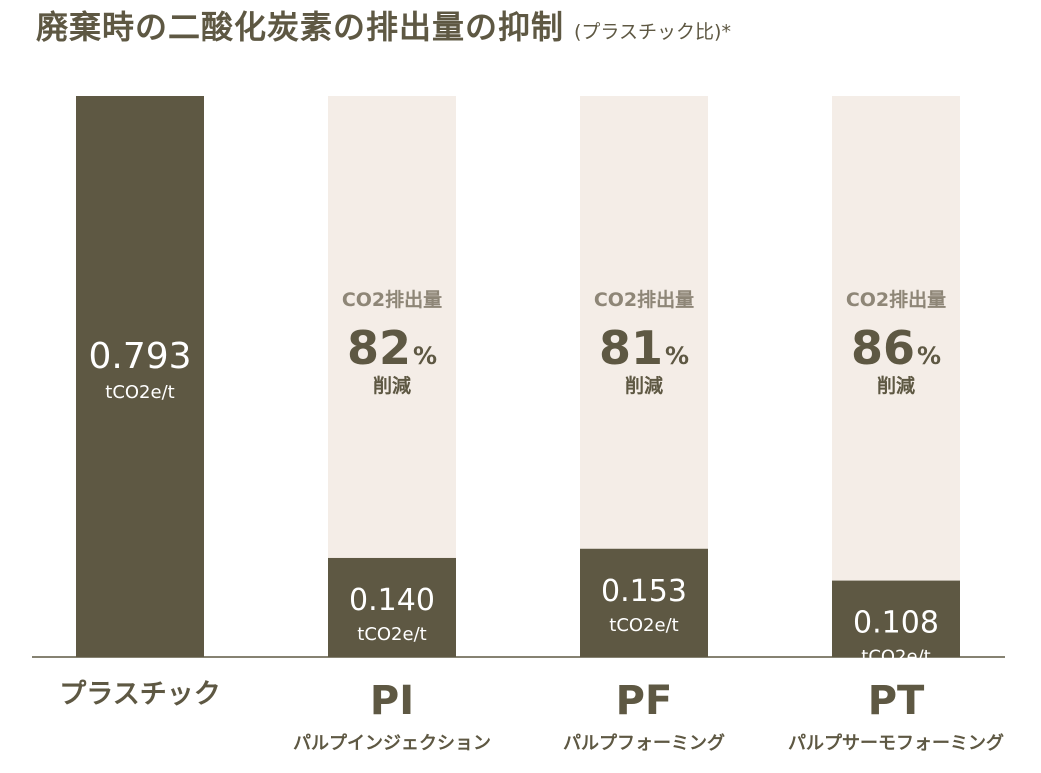 This screenshot has height=773, width=1041. I want to click on unit-label-2: tCO2e/t, so click(643, 625).